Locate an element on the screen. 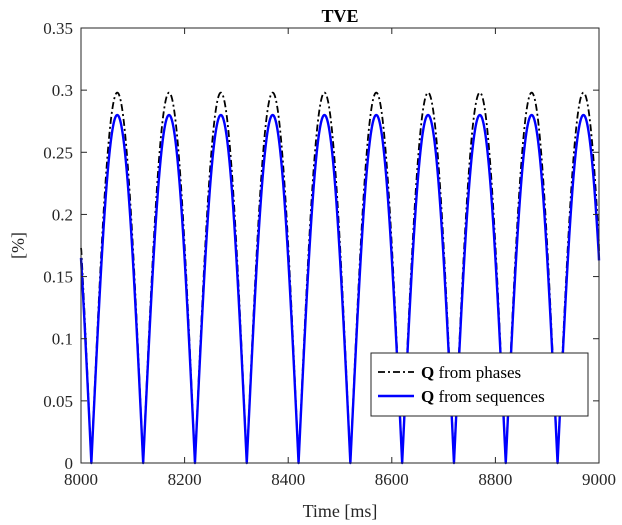 The height and width of the screenshot is (525, 622). y-tick-label: 0.2 is located at coordinates (62, 214).